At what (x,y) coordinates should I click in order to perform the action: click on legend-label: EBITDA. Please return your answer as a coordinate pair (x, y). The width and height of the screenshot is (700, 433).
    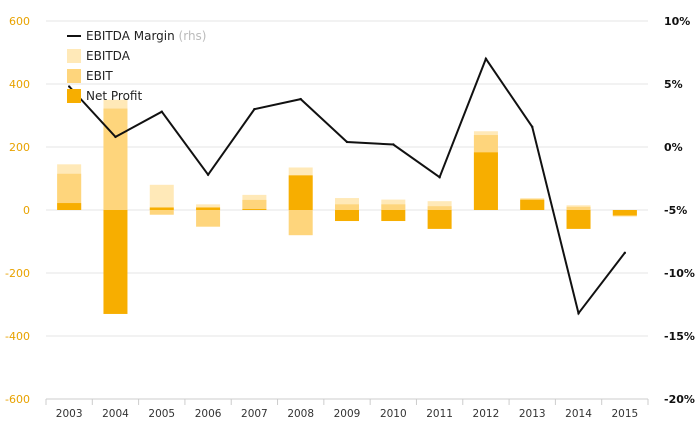
    Looking at the image, I should click on (108, 56).